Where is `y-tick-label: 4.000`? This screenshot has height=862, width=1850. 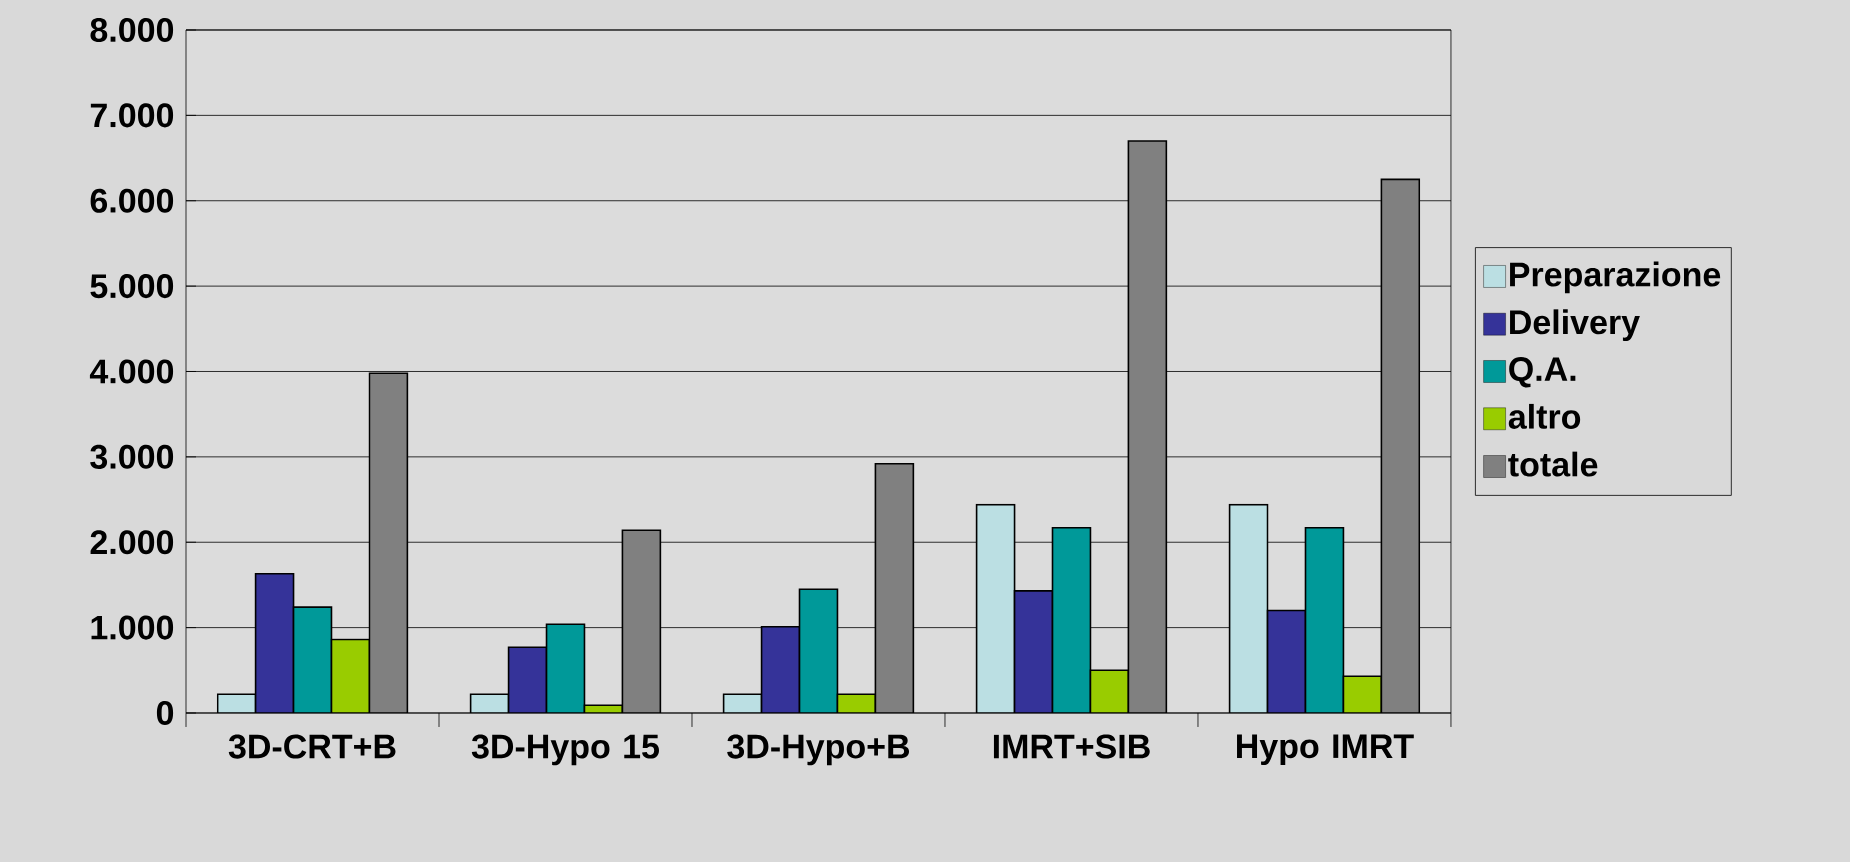
y-tick-label: 4.000 is located at coordinates (131, 371).